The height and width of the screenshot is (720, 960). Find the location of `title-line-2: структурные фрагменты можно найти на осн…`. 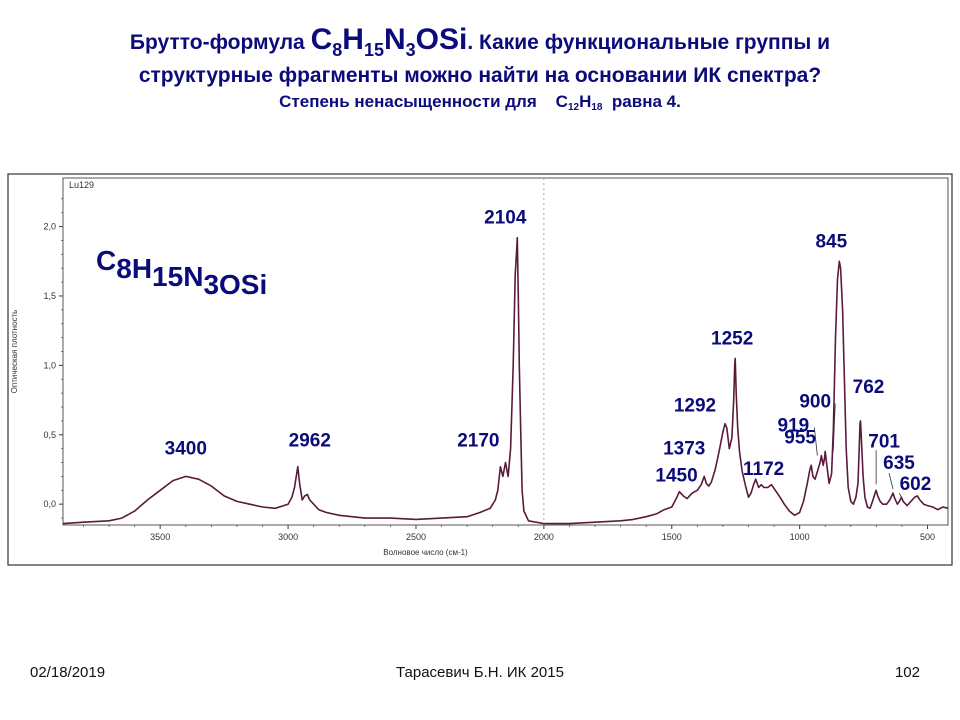

title-line-2: структурные фрагменты можно найти на осн… is located at coordinates (480, 75).